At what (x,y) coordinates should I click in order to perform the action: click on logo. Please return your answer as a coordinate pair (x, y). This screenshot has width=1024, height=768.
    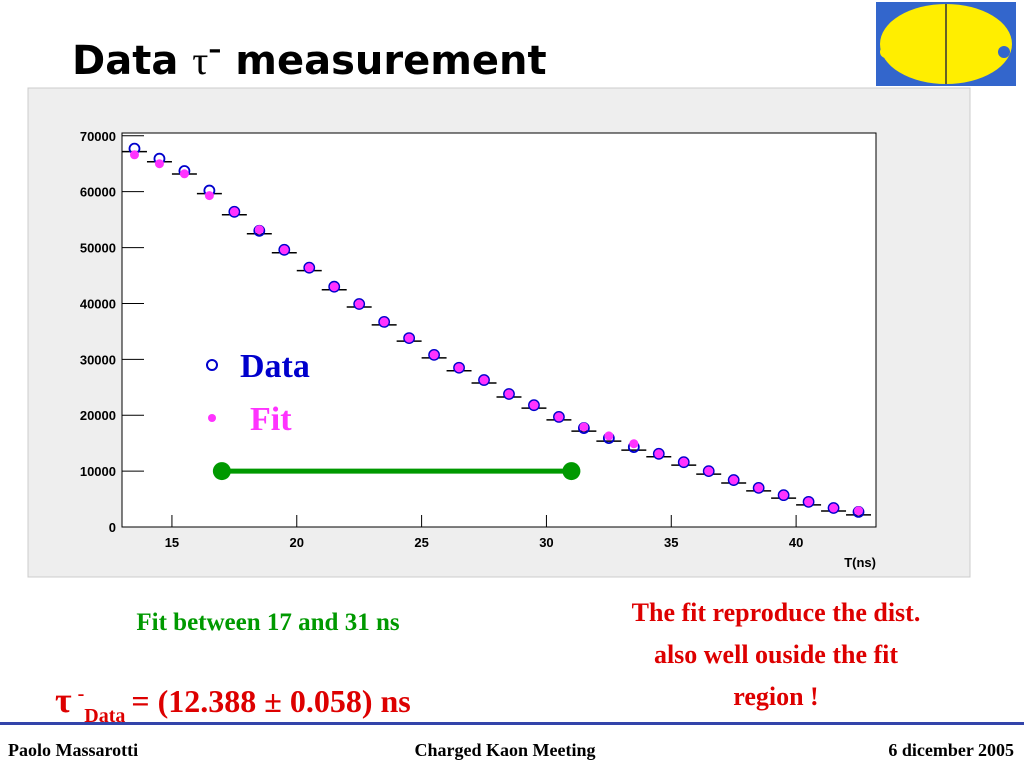
    Looking at the image, I should click on (946, 44).